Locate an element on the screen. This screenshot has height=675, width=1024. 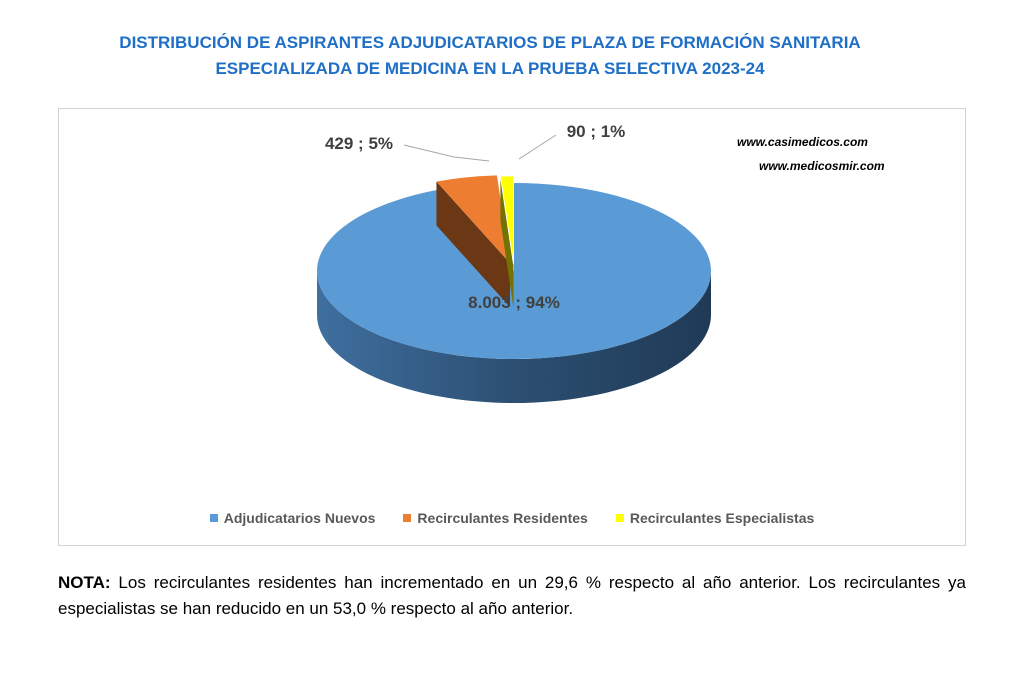
pie-slice-recirculantes-residentes is located at coordinates (473, 241).